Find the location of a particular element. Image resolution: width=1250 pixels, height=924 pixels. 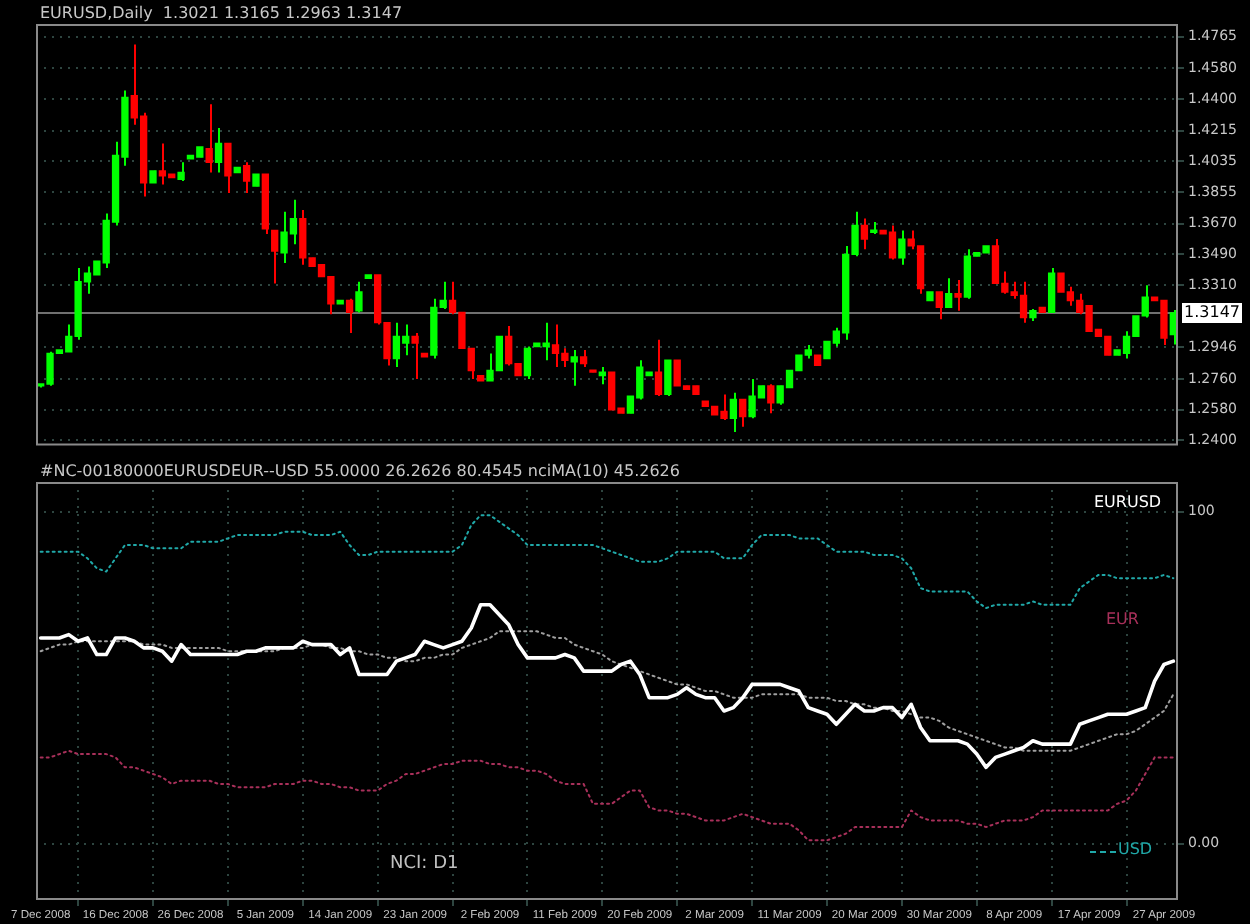

chart-title: EURUSD,Daily 1.3021 1.3165 1.2963 1.3147 is located at coordinates (221, 13).